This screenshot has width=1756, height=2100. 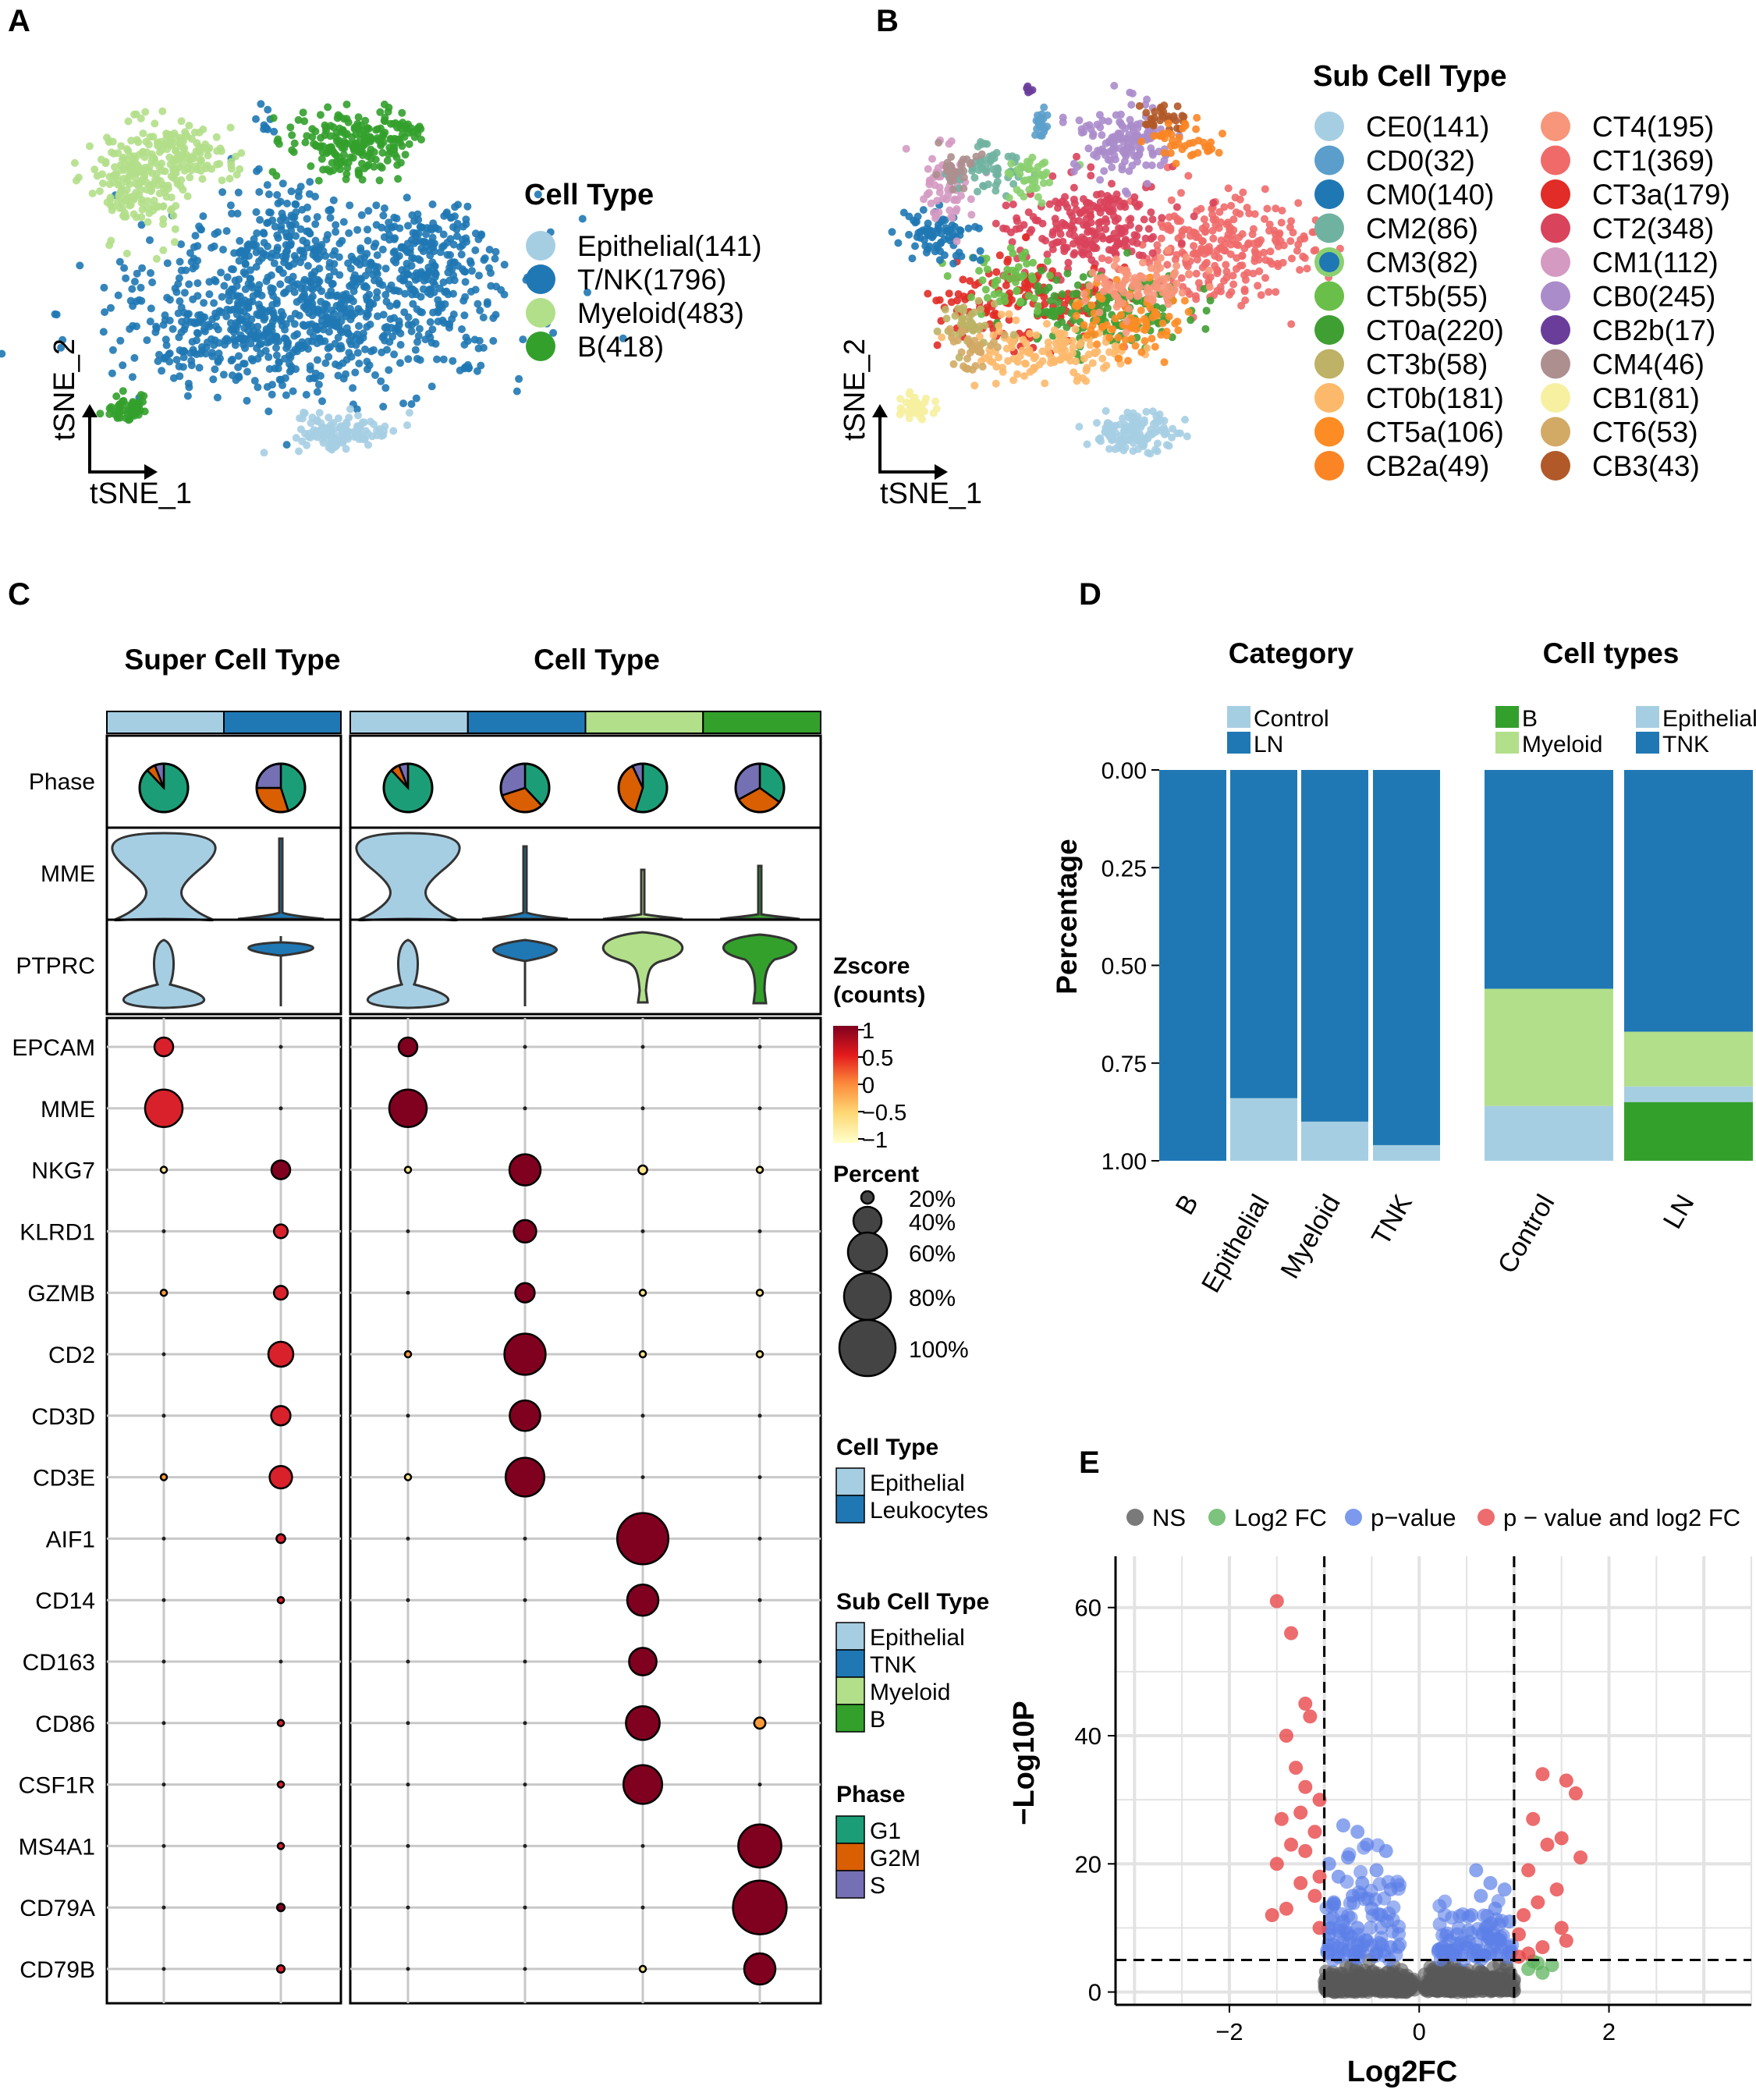 I want to click on volcano-point-ns, so click(x=1464, y=1983).